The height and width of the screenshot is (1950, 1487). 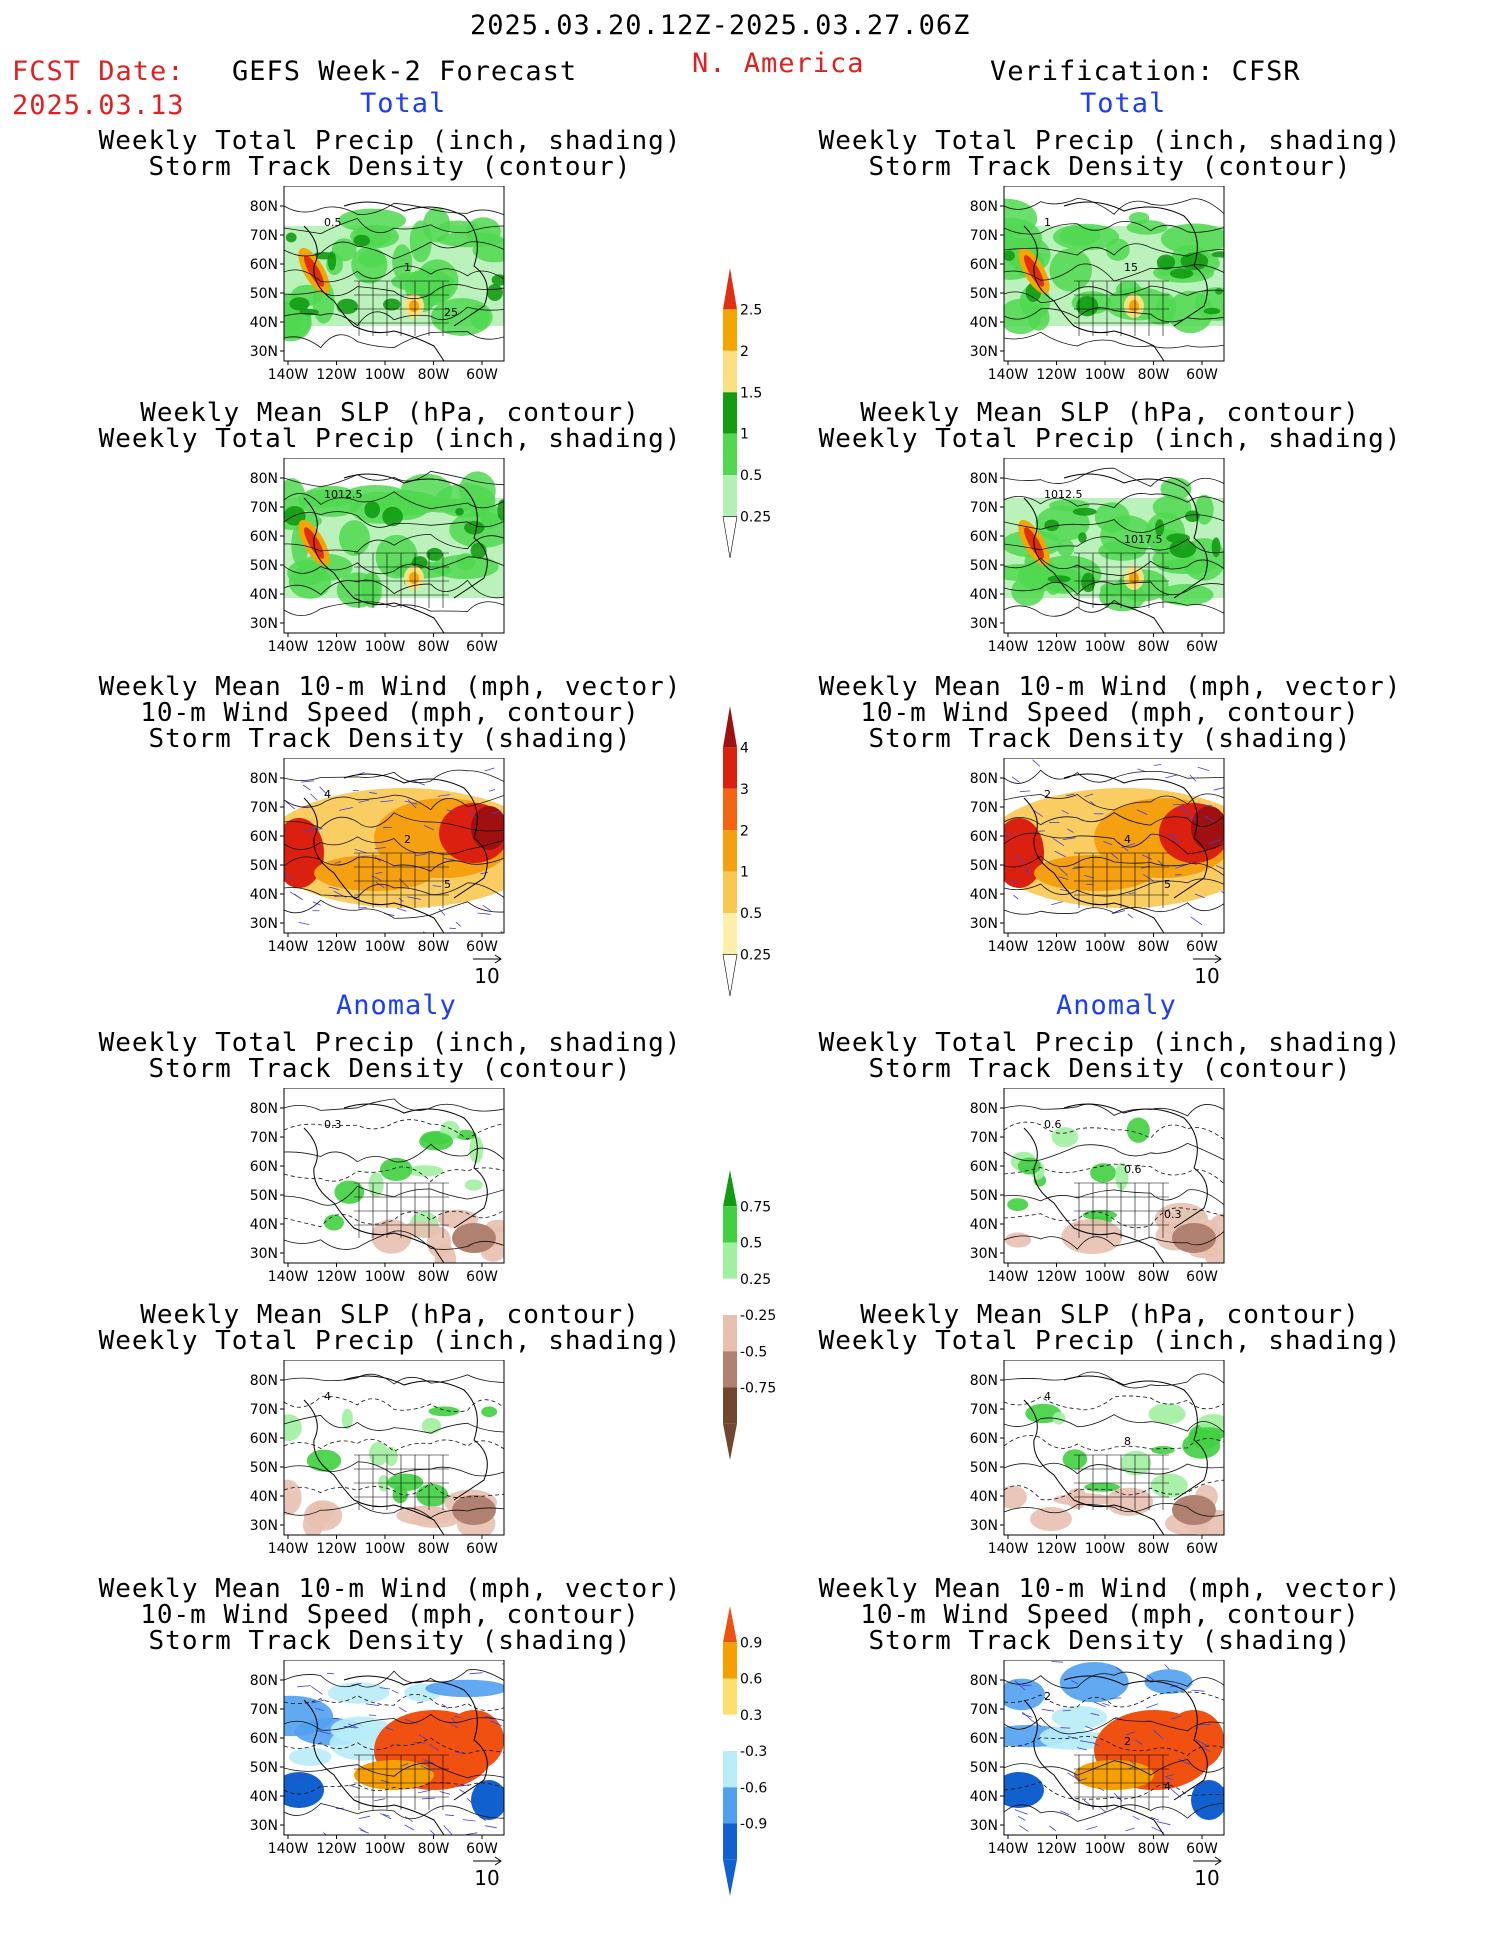 I want to click on colorbar-tick-label: 0.6, so click(x=751, y=1680).